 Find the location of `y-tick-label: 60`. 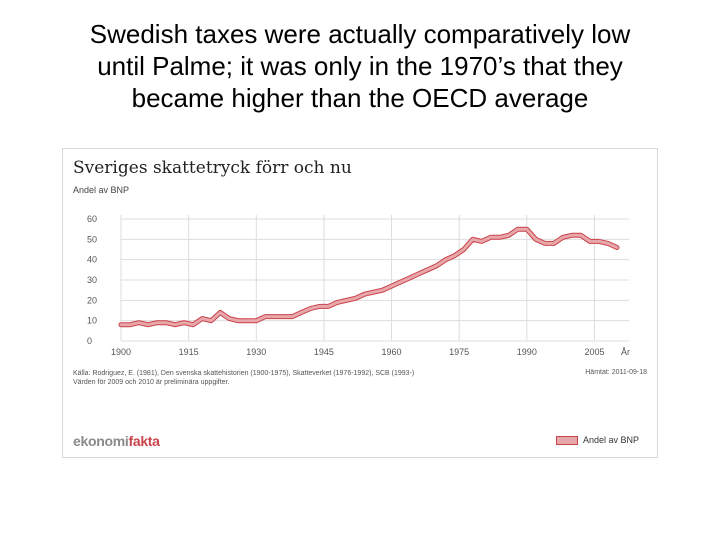

y-tick-label: 60 is located at coordinates (92, 219).